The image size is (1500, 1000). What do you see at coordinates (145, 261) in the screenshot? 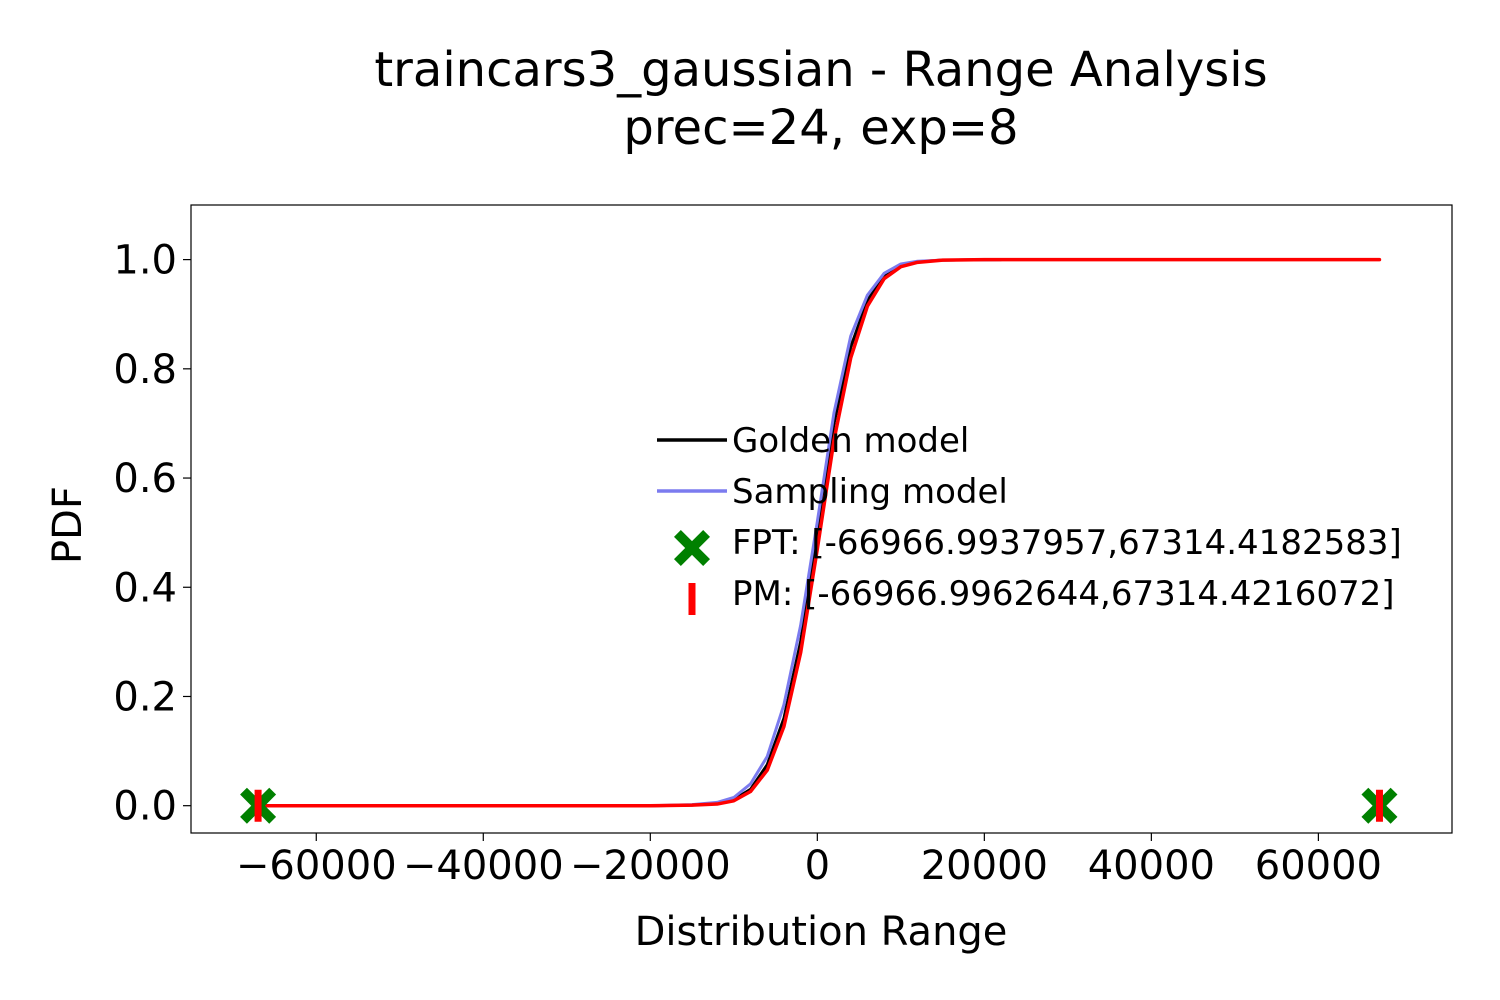
I see `y-tick-label: 1.0` at bounding box center [145, 261].